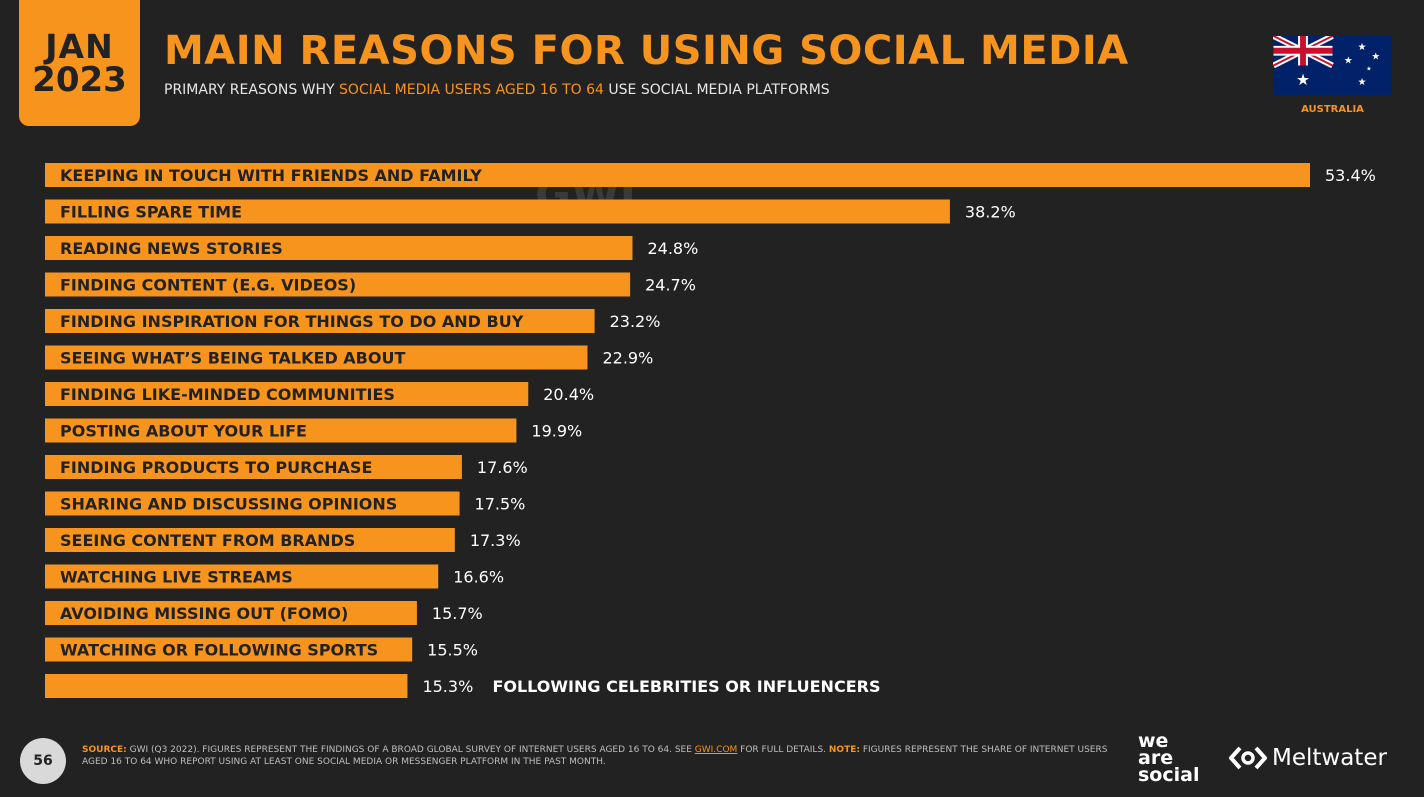 The image size is (1424, 797). I want to click on value-label: 24.8%, so click(672, 248).